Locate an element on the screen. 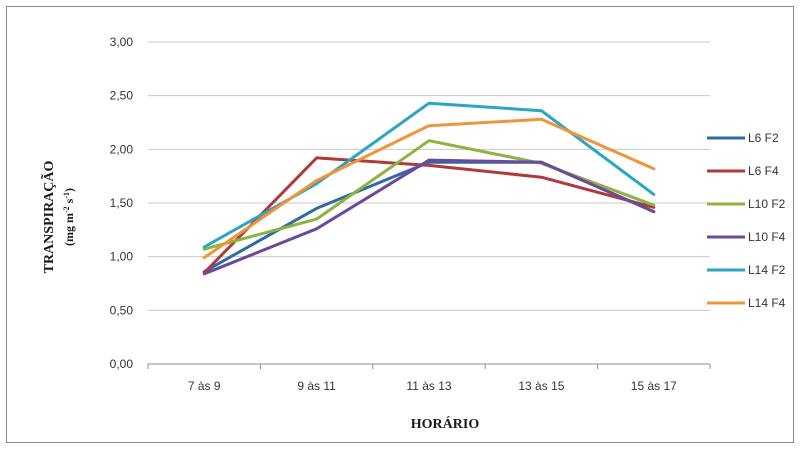 Image resolution: width=802 pixels, height=451 pixels. x-tick-label: 15 às 17 is located at coordinates (654, 386).